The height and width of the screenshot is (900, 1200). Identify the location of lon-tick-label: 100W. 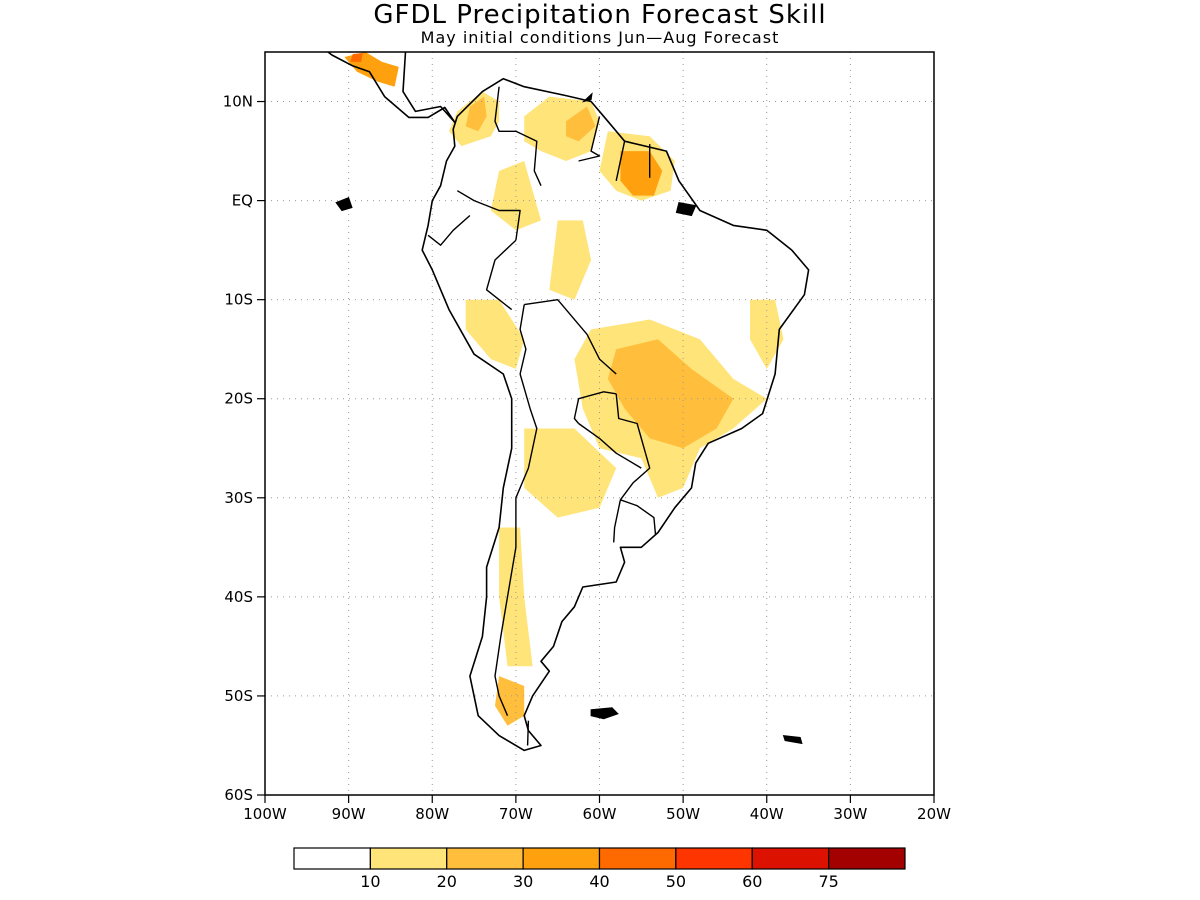
(265, 814).